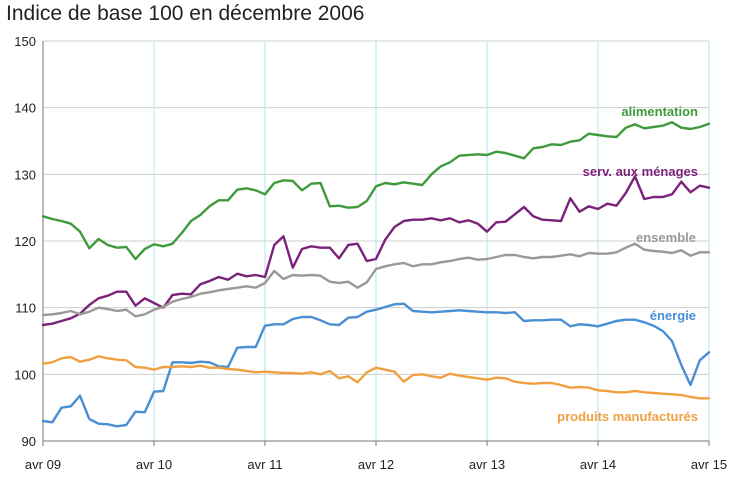 The height and width of the screenshot is (486, 741). I want to click on y-tick-label: 90, so click(29, 441).